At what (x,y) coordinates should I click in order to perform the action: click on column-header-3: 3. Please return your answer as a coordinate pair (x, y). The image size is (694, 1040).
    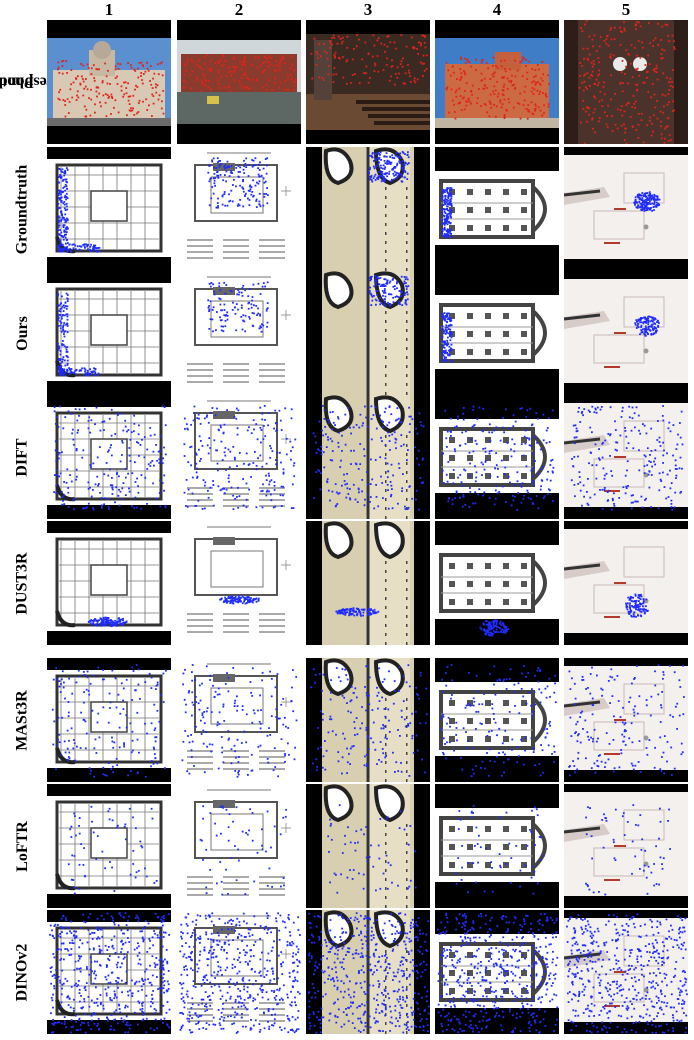
    Looking at the image, I should click on (368, 9).